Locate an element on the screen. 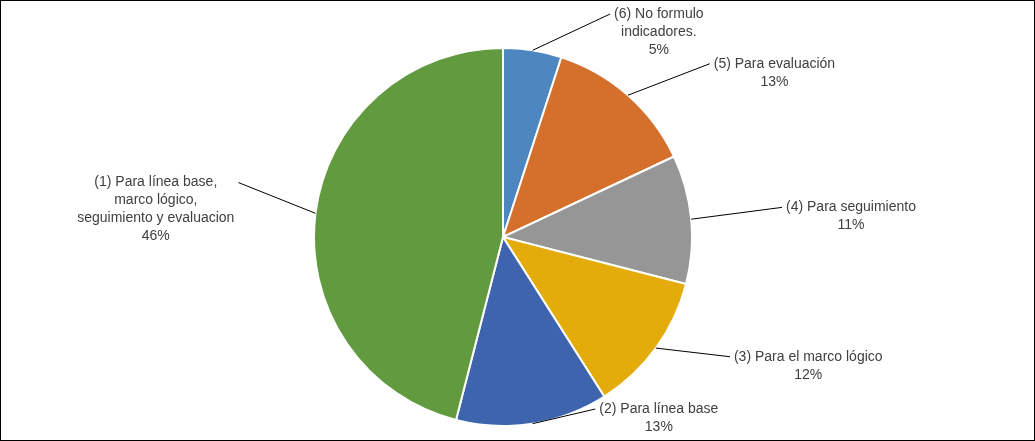 The height and width of the screenshot is (441, 1035). slice-label: (2) Para línea base is located at coordinates (659, 407).